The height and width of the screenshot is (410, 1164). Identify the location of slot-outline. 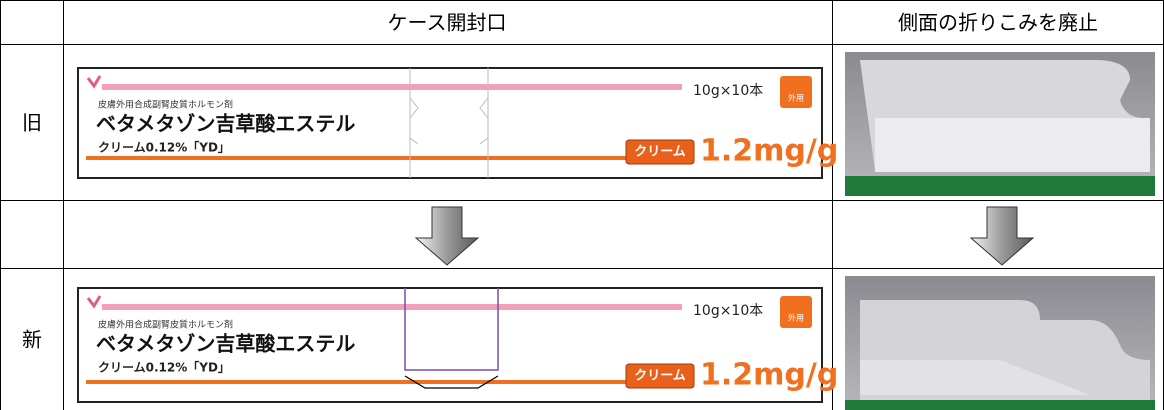
(449, 123).